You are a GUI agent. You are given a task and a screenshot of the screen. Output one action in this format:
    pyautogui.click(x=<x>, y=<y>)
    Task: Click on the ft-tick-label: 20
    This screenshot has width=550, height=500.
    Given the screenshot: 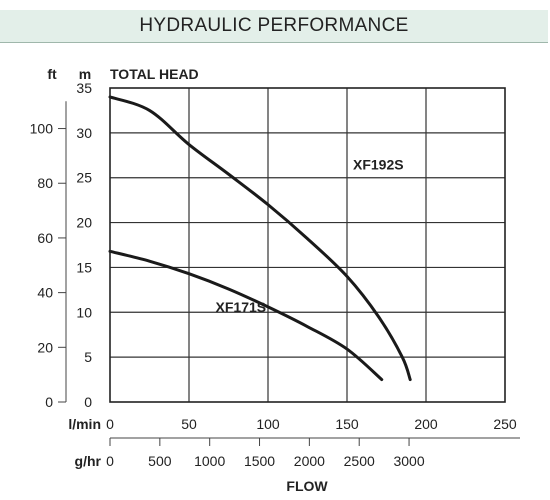 What is the action you would take?
    pyautogui.click(x=45, y=347)
    